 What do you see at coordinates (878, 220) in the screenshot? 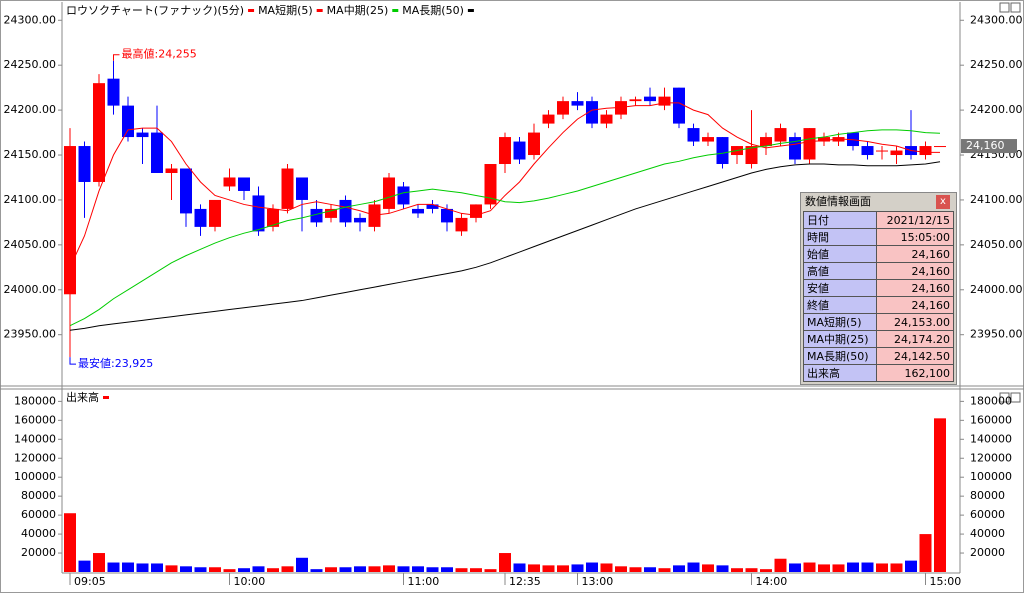
I see `info-row: 日付 2021/12/15` at bounding box center [878, 220].